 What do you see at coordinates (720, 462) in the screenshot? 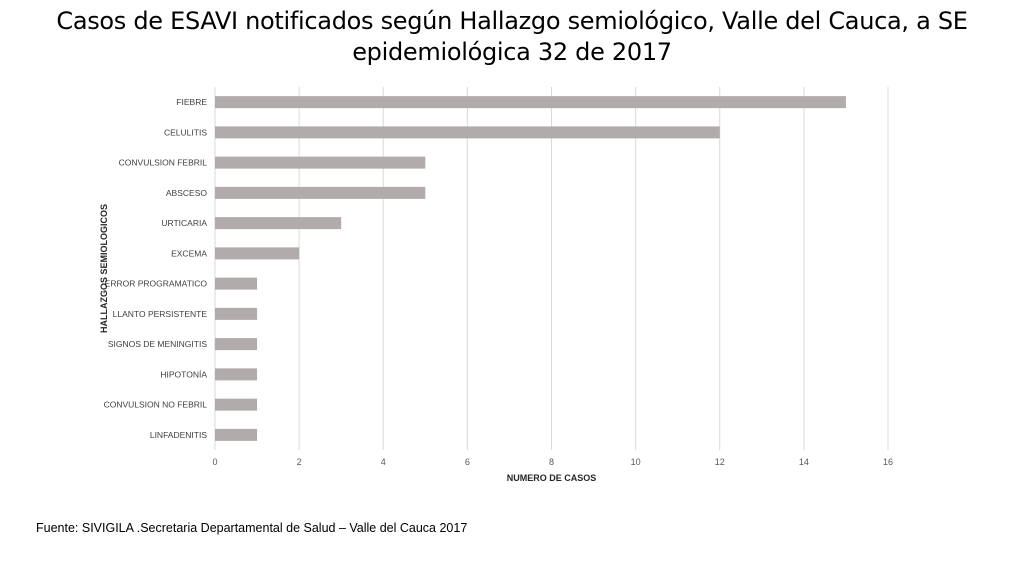
I see `x-tick-label: 12` at bounding box center [720, 462].